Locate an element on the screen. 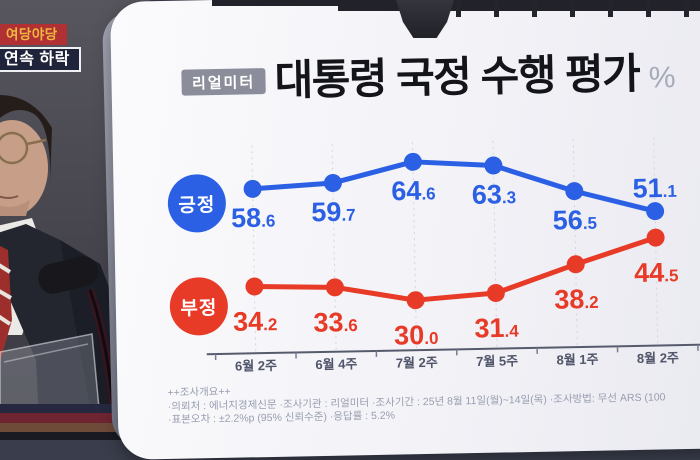 The height and width of the screenshot is (460, 700). value-label: 34.2 is located at coordinates (255, 321).